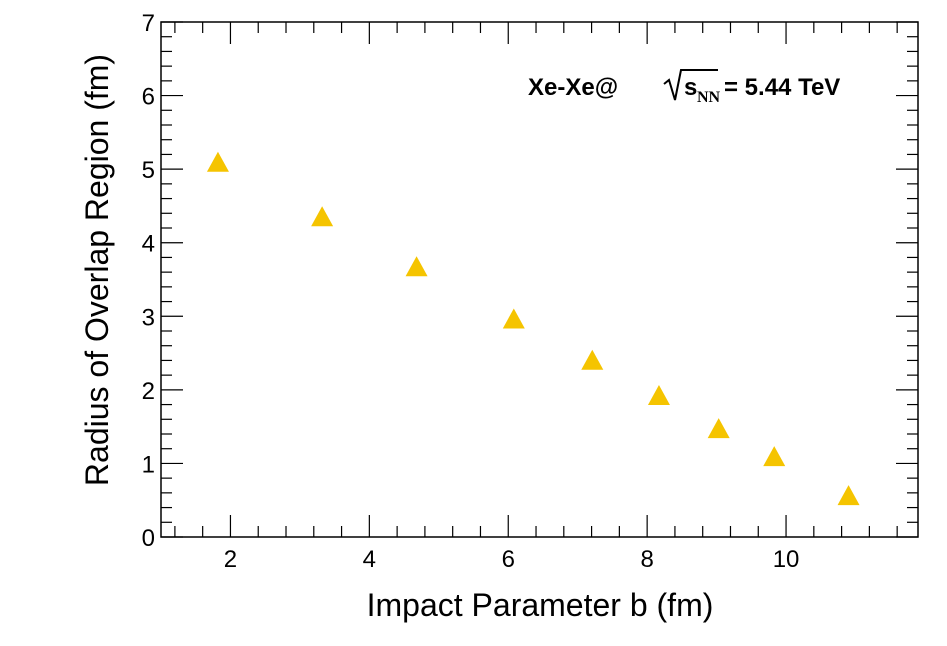 The image size is (947, 646). I want to click on y-tick-label: 0, so click(148, 538).